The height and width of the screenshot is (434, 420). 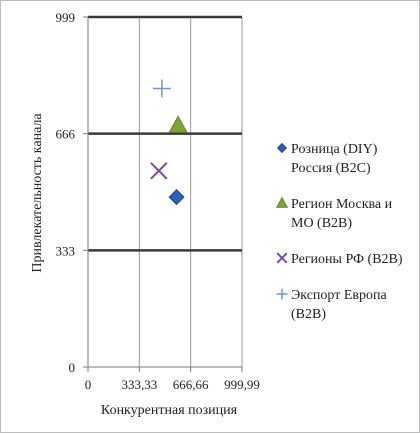 I want to click on data-point-diamond, so click(x=176, y=197).